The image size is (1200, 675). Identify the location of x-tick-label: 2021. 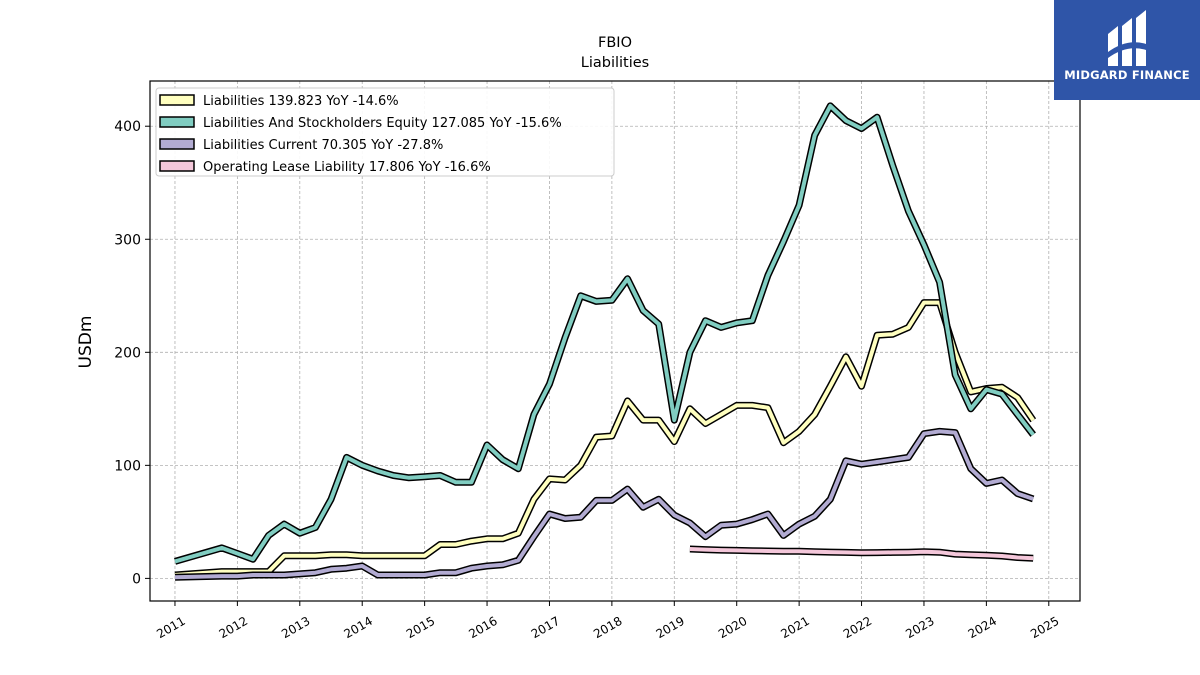
(794, 627).